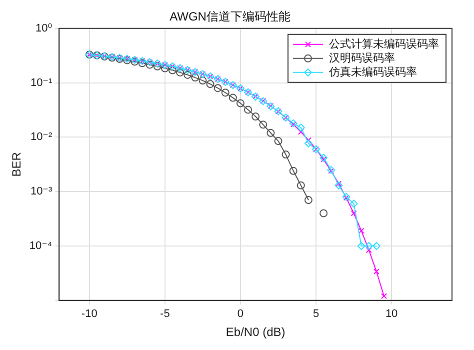 The height and width of the screenshot is (350, 474). Describe the element at coordinates (372, 71) in the screenshot. I see `legend-label: 仿真未编码误码率` at that location.